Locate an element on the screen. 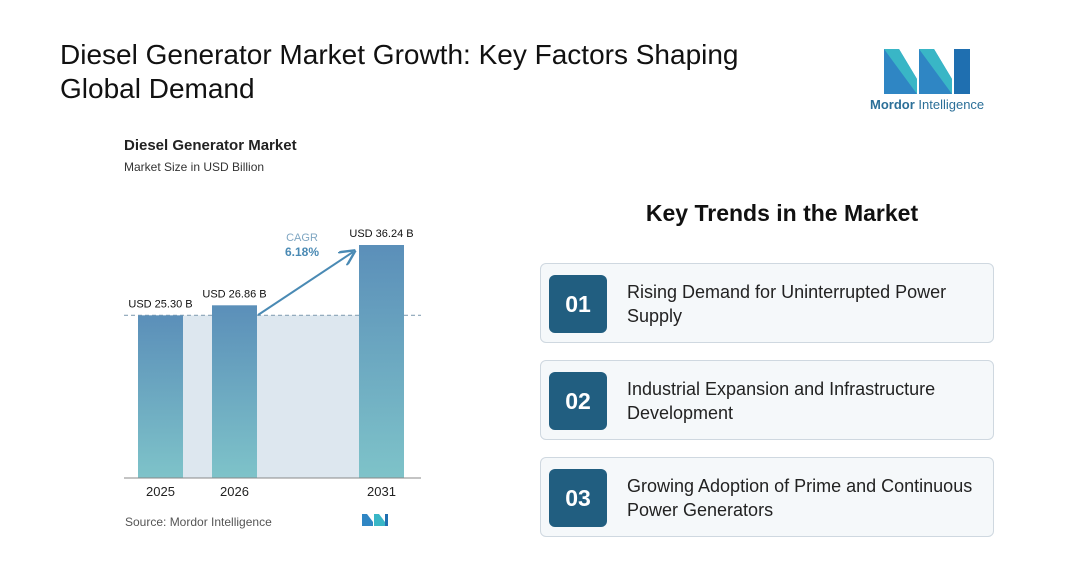  cagr-arrow is located at coordinates (305, 284).